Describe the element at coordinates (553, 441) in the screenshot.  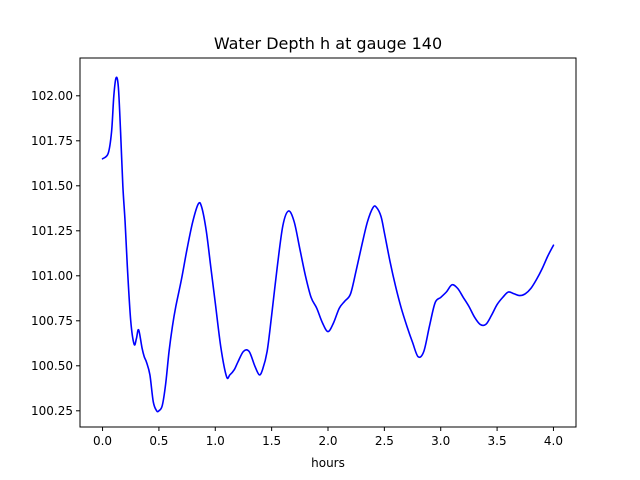
I see `x-tick-label: 4.0` at that location.